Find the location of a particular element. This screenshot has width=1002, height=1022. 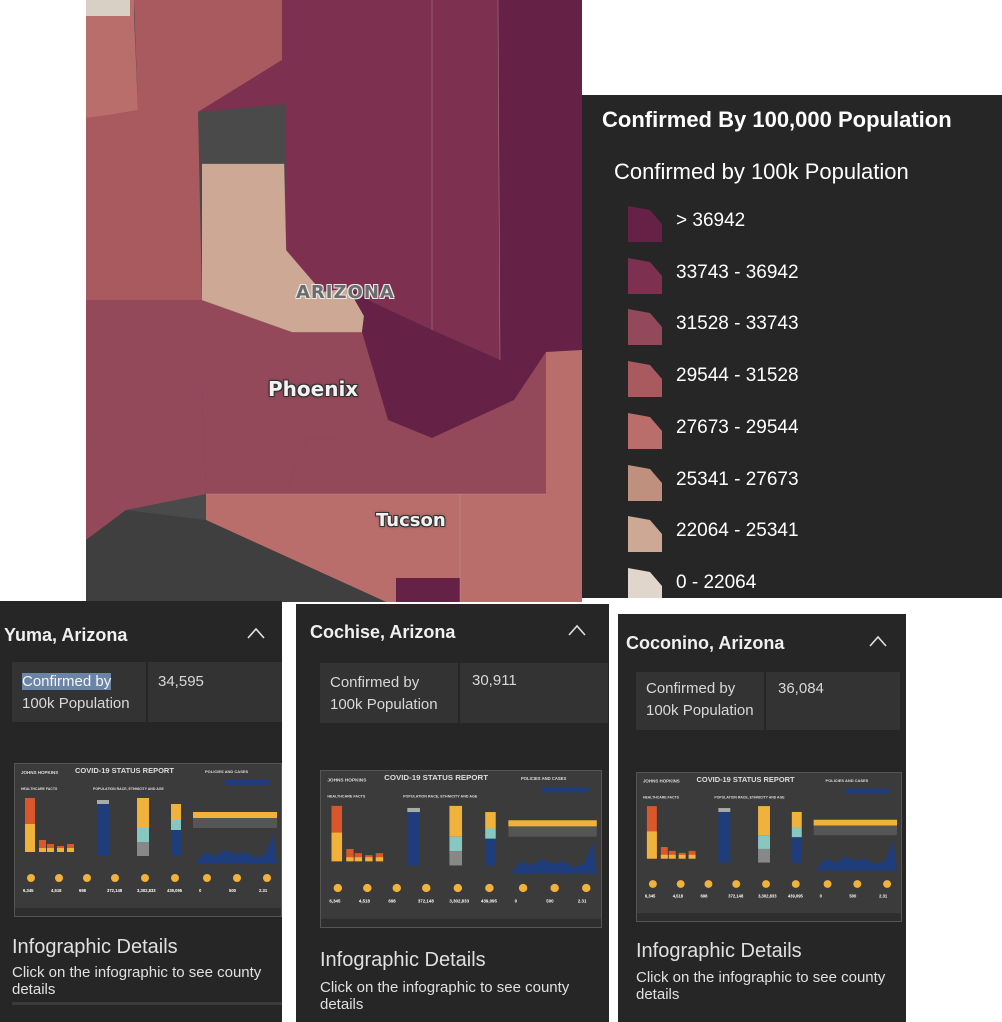

svg-text: 439,095 is located at coordinates (796, 896).